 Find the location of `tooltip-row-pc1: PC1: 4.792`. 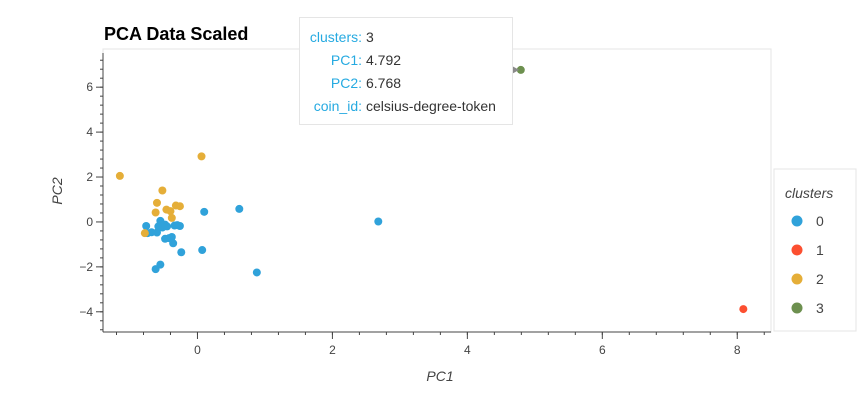

tooltip-row-pc1: PC1: 4.792 is located at coordinates (407, 60).